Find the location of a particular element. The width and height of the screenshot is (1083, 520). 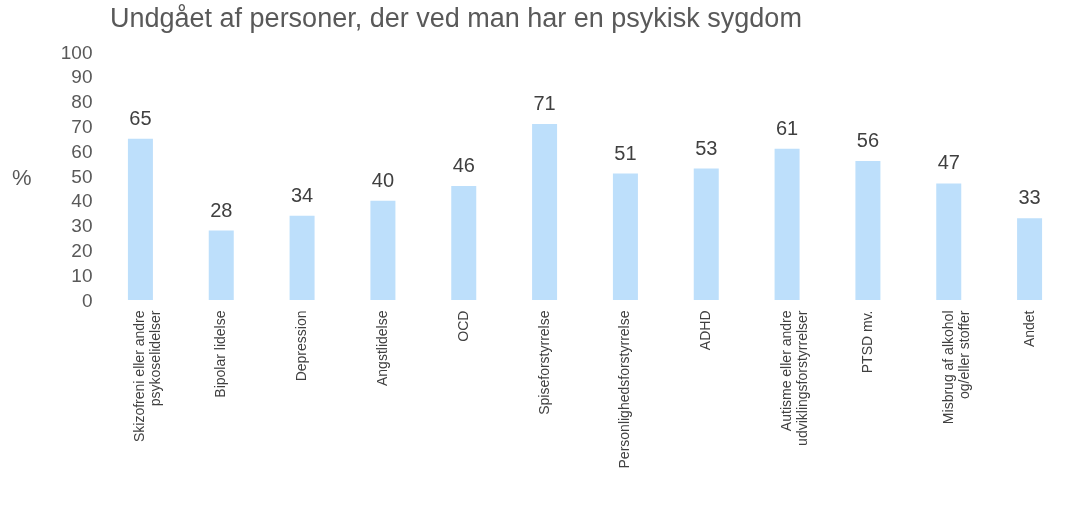

x-tick-label: Andet is located at coordinates (1028, 329).